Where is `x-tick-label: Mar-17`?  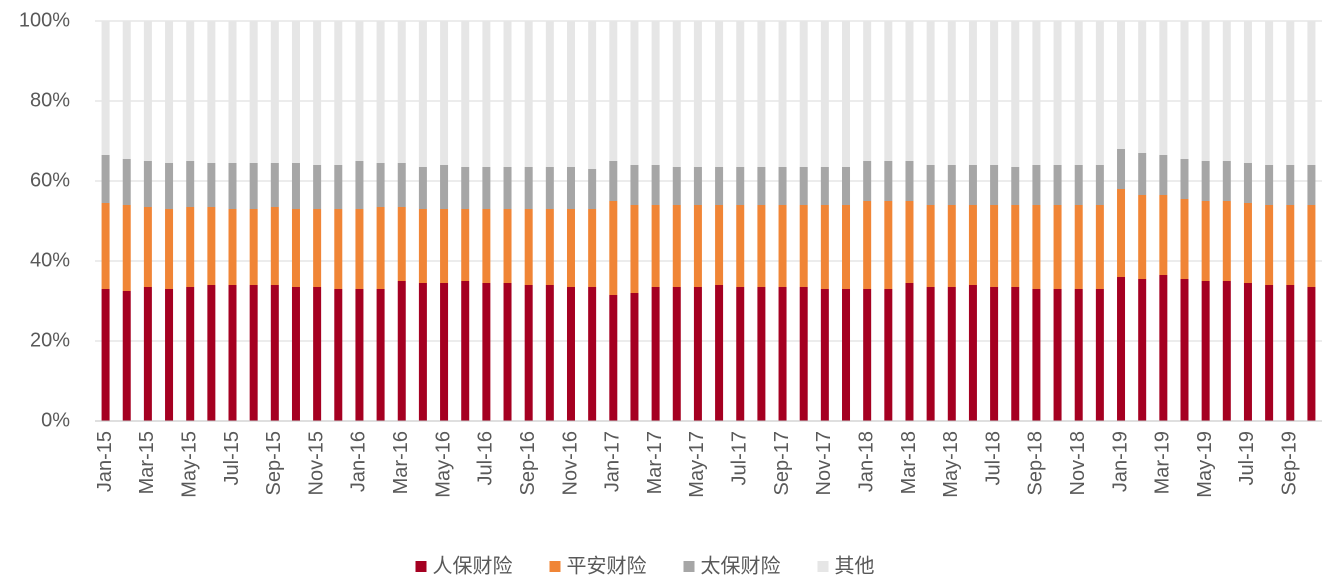 x-tick-label: Mar-17 is located at coordinates (655, 462).